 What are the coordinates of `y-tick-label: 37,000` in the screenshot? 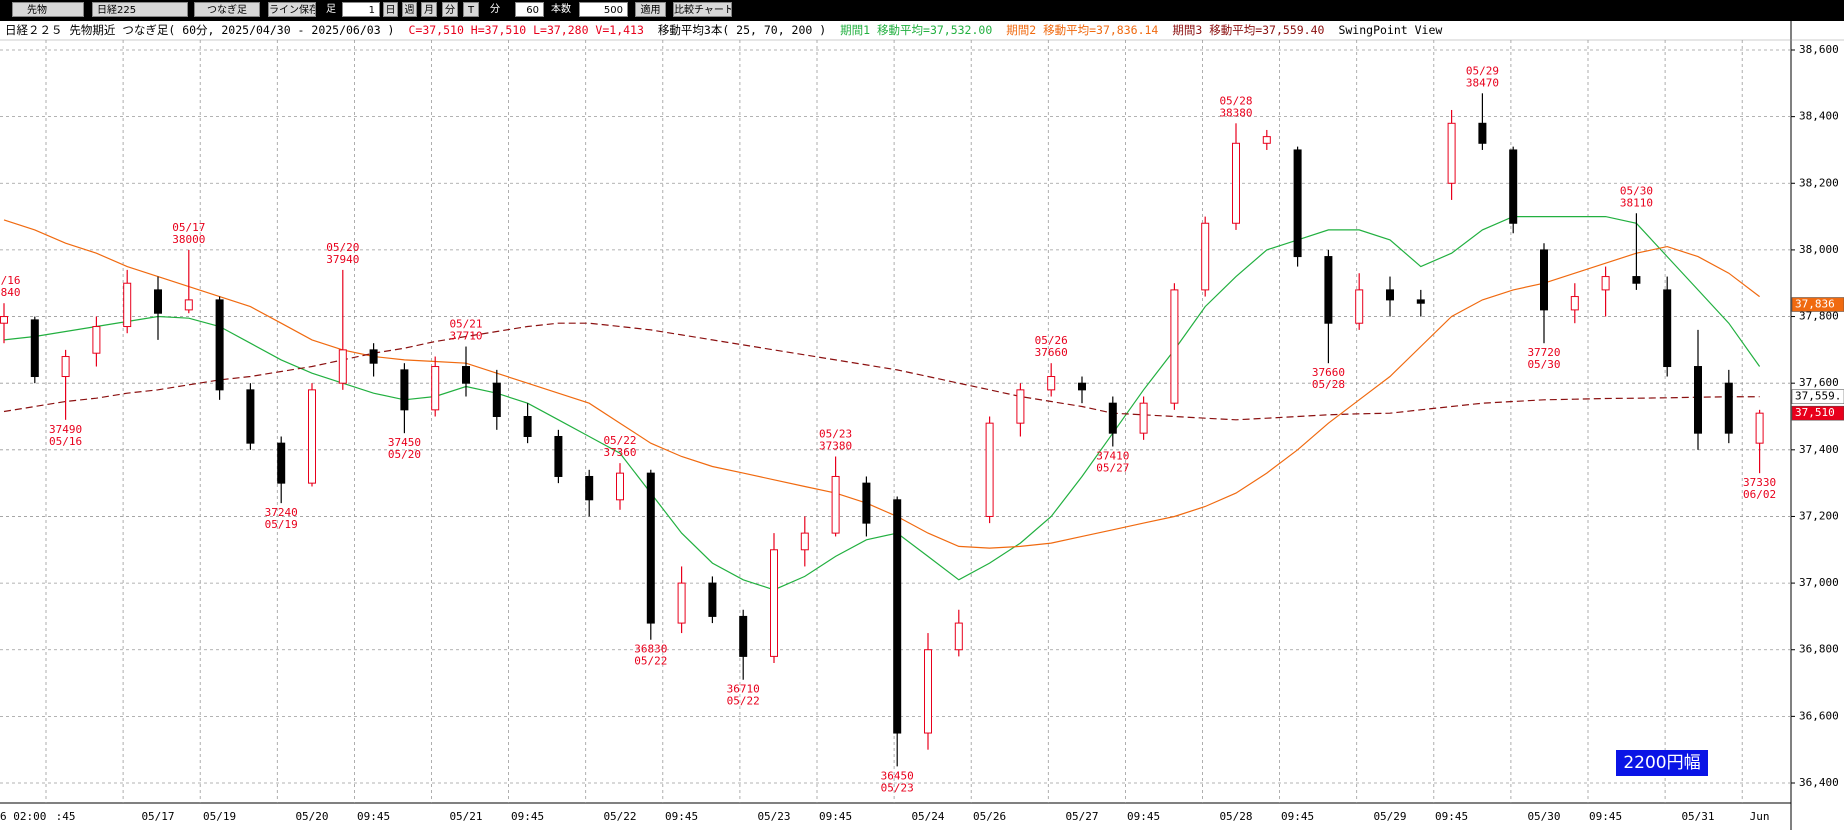 It's located at (1819, 582).